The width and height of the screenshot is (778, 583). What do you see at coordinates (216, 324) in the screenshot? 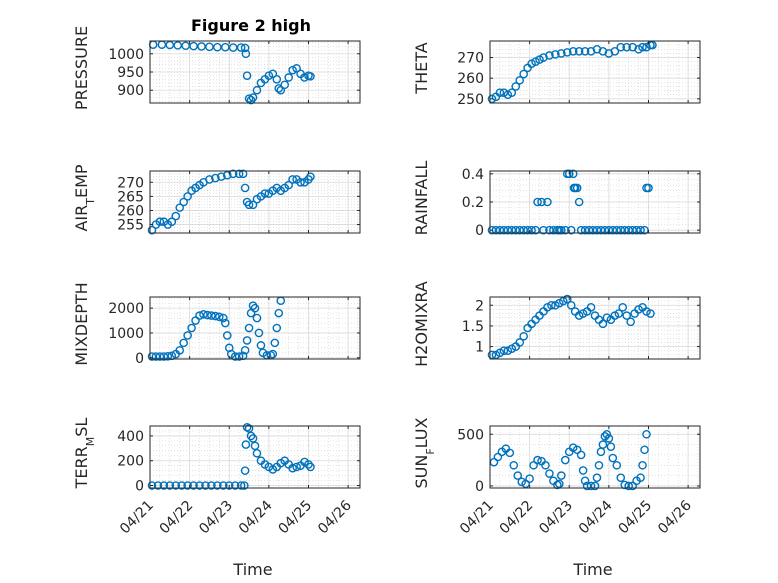
I see `subplot-5: 0 1000 2000 MIXDEPTH` at bounding box center [216, 324].